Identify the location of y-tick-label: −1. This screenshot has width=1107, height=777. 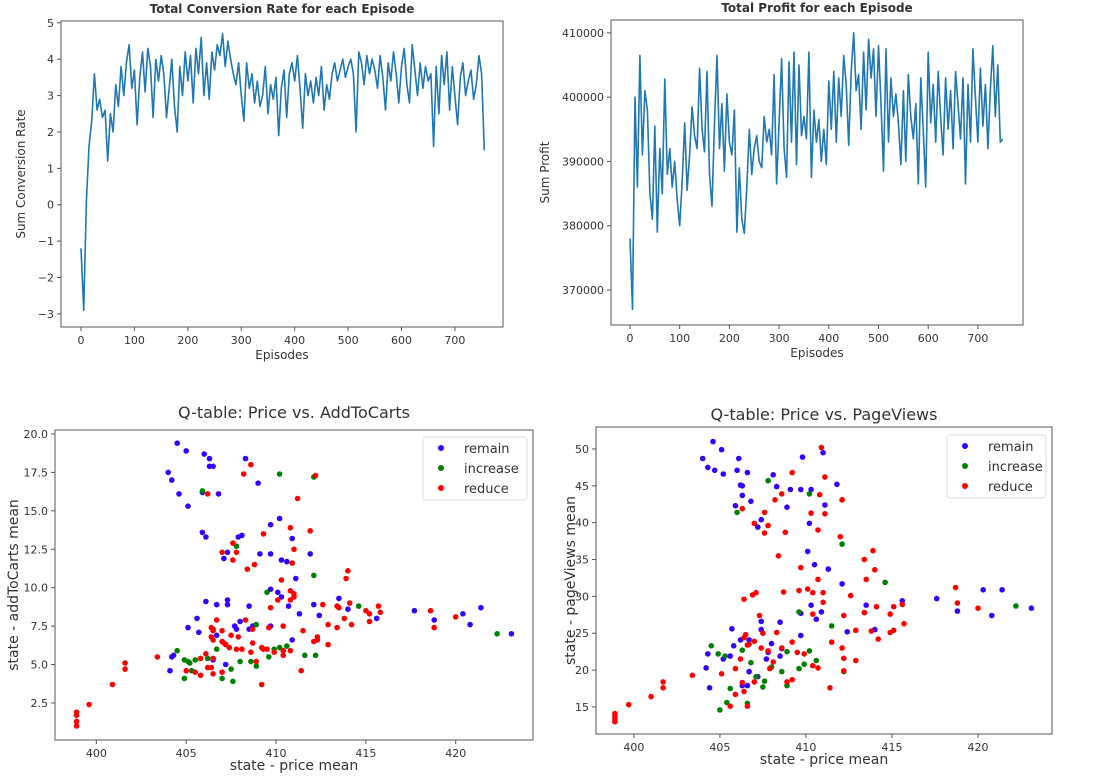
(46, 241).